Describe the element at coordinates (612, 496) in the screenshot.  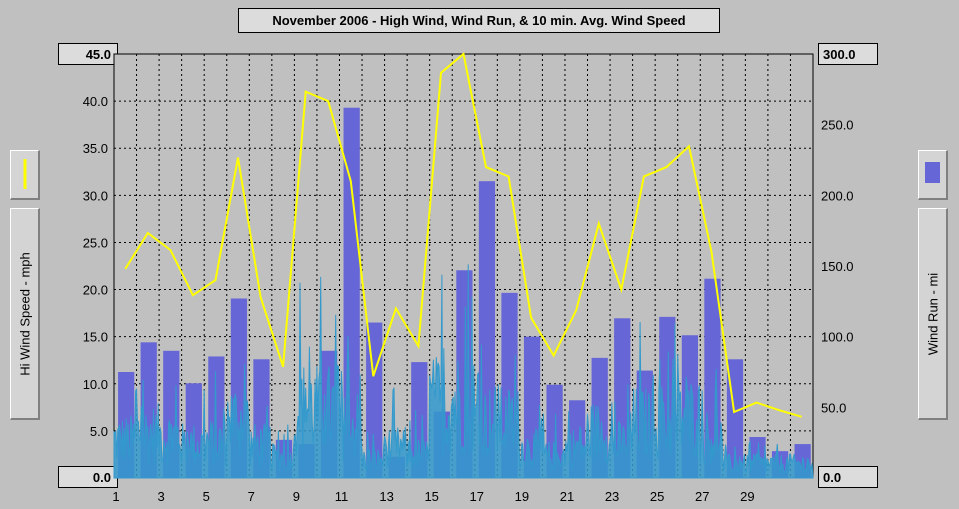
I see `x-tick-label: 23` at that location.